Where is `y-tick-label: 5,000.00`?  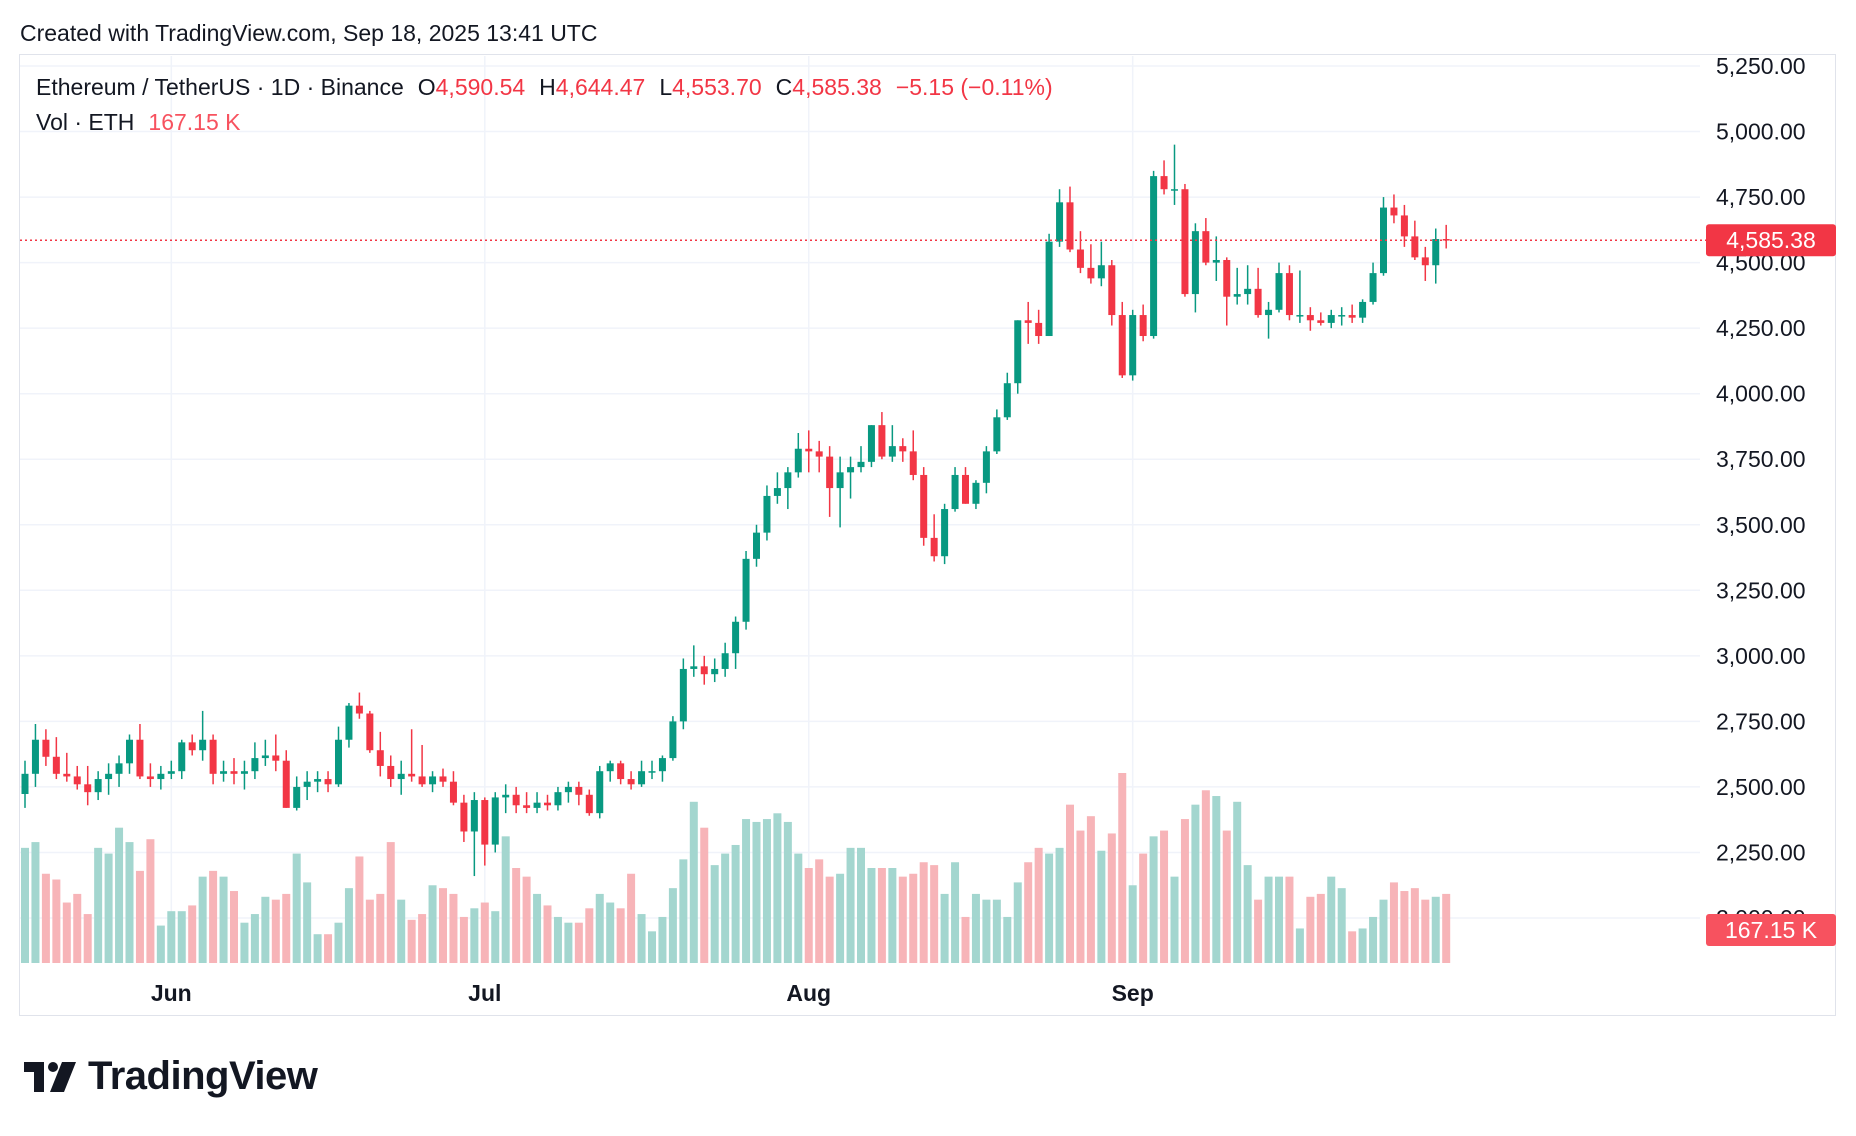 y-tick-label: 5,000.00 is located at coordinates (1761, 132).